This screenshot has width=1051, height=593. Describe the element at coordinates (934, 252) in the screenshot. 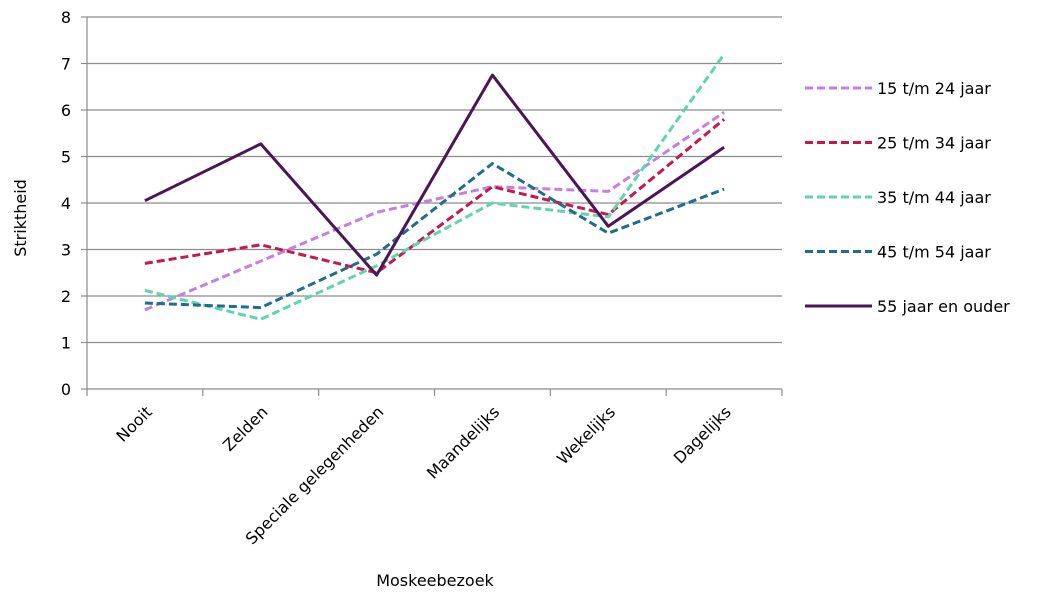

I see `legend-label: 45 t/m 54 jaar` at that location.